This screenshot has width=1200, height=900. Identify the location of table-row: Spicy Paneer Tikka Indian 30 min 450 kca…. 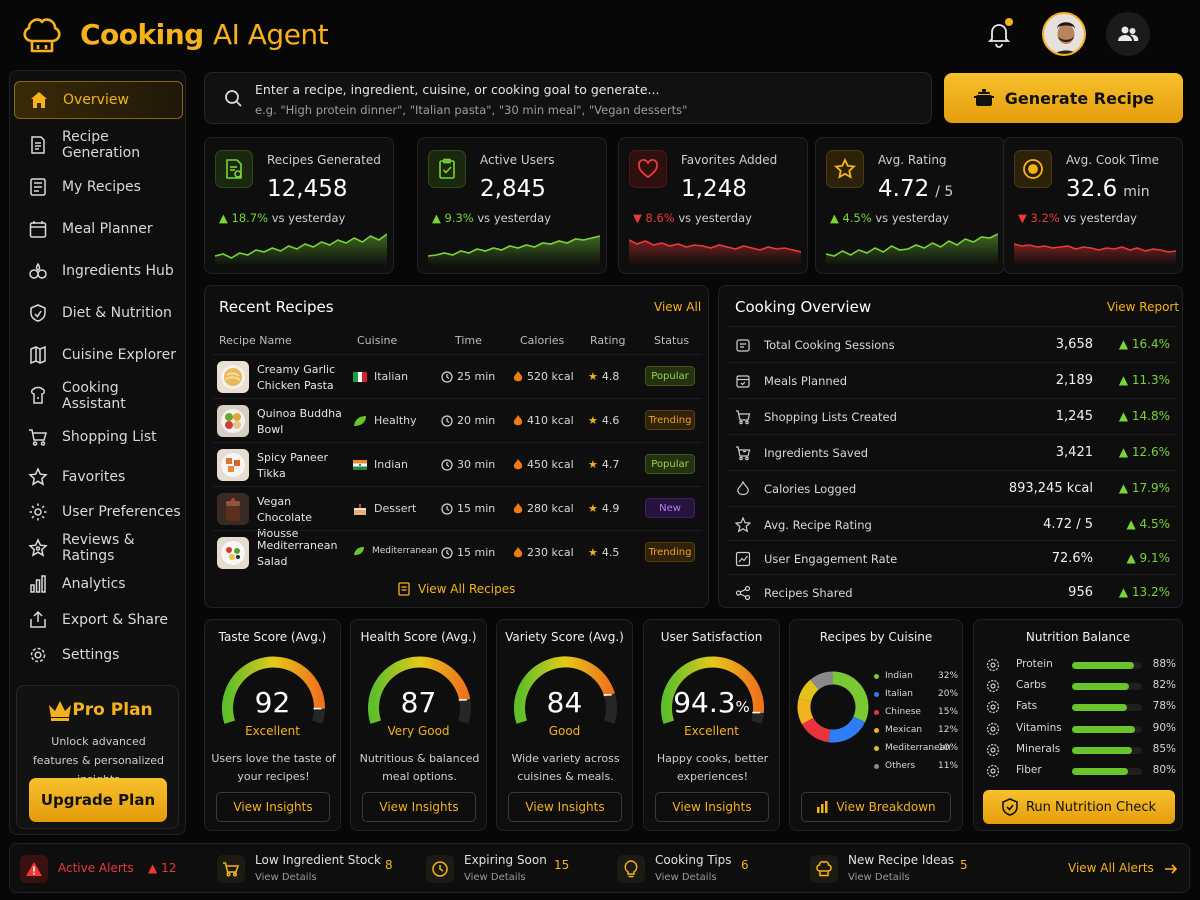
(457, 464).